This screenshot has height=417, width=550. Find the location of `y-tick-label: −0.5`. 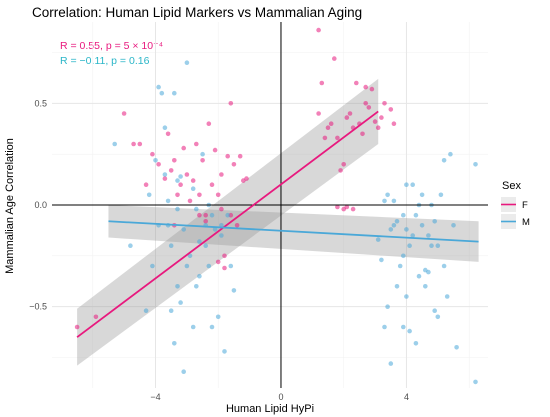

y-tick-label: −0.5 is located at coordinates (38, 307).